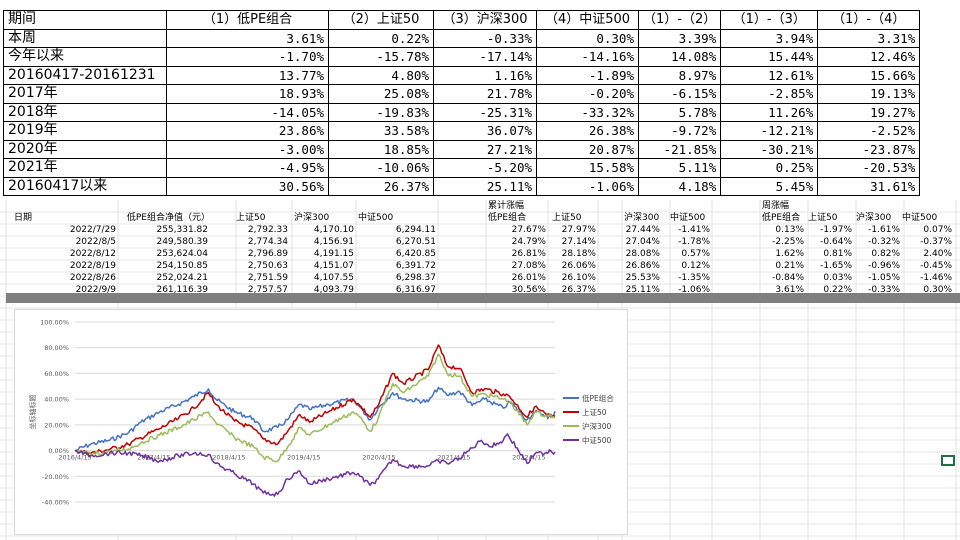 The height and width of the screenshot is (540, 960). What do you see at coordinates (95, 290) in the screenshot?
I see `date-cell: 2022/9/9` at bounding box center [95, 290].